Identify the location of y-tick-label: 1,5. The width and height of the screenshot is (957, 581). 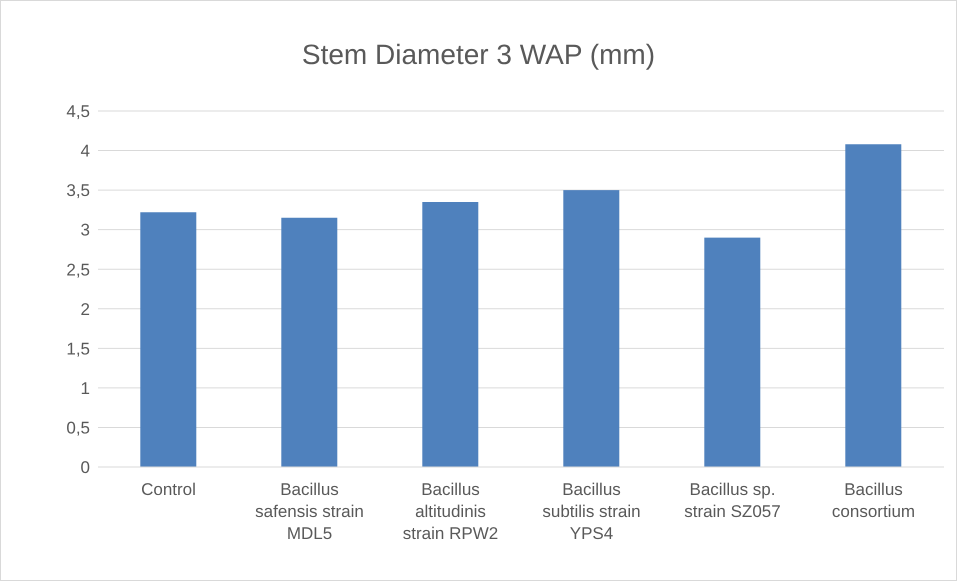
(78, 348).